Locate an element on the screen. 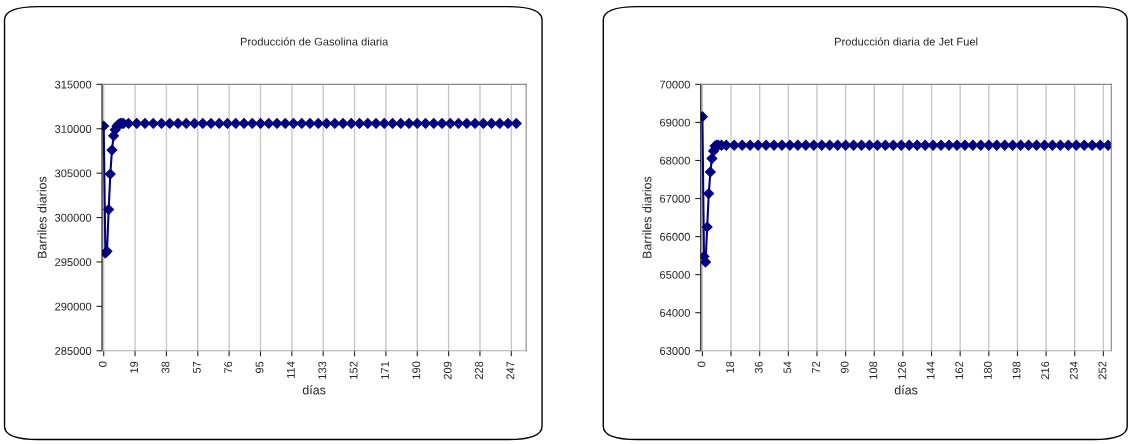 The image size is (1134, 444). x-tick-label: 95 is located at coordinates (259, 367).